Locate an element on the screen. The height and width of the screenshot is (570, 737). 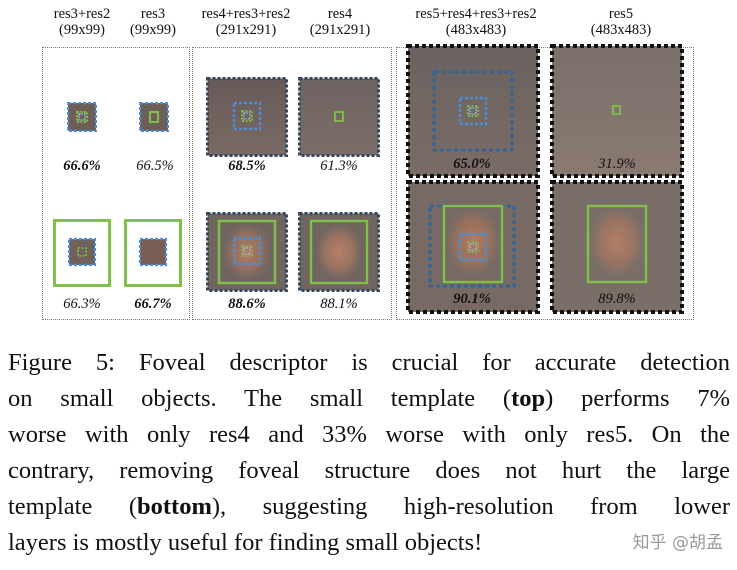
score-res4-bottom: 88.1% is located at coordinates (339, 304).